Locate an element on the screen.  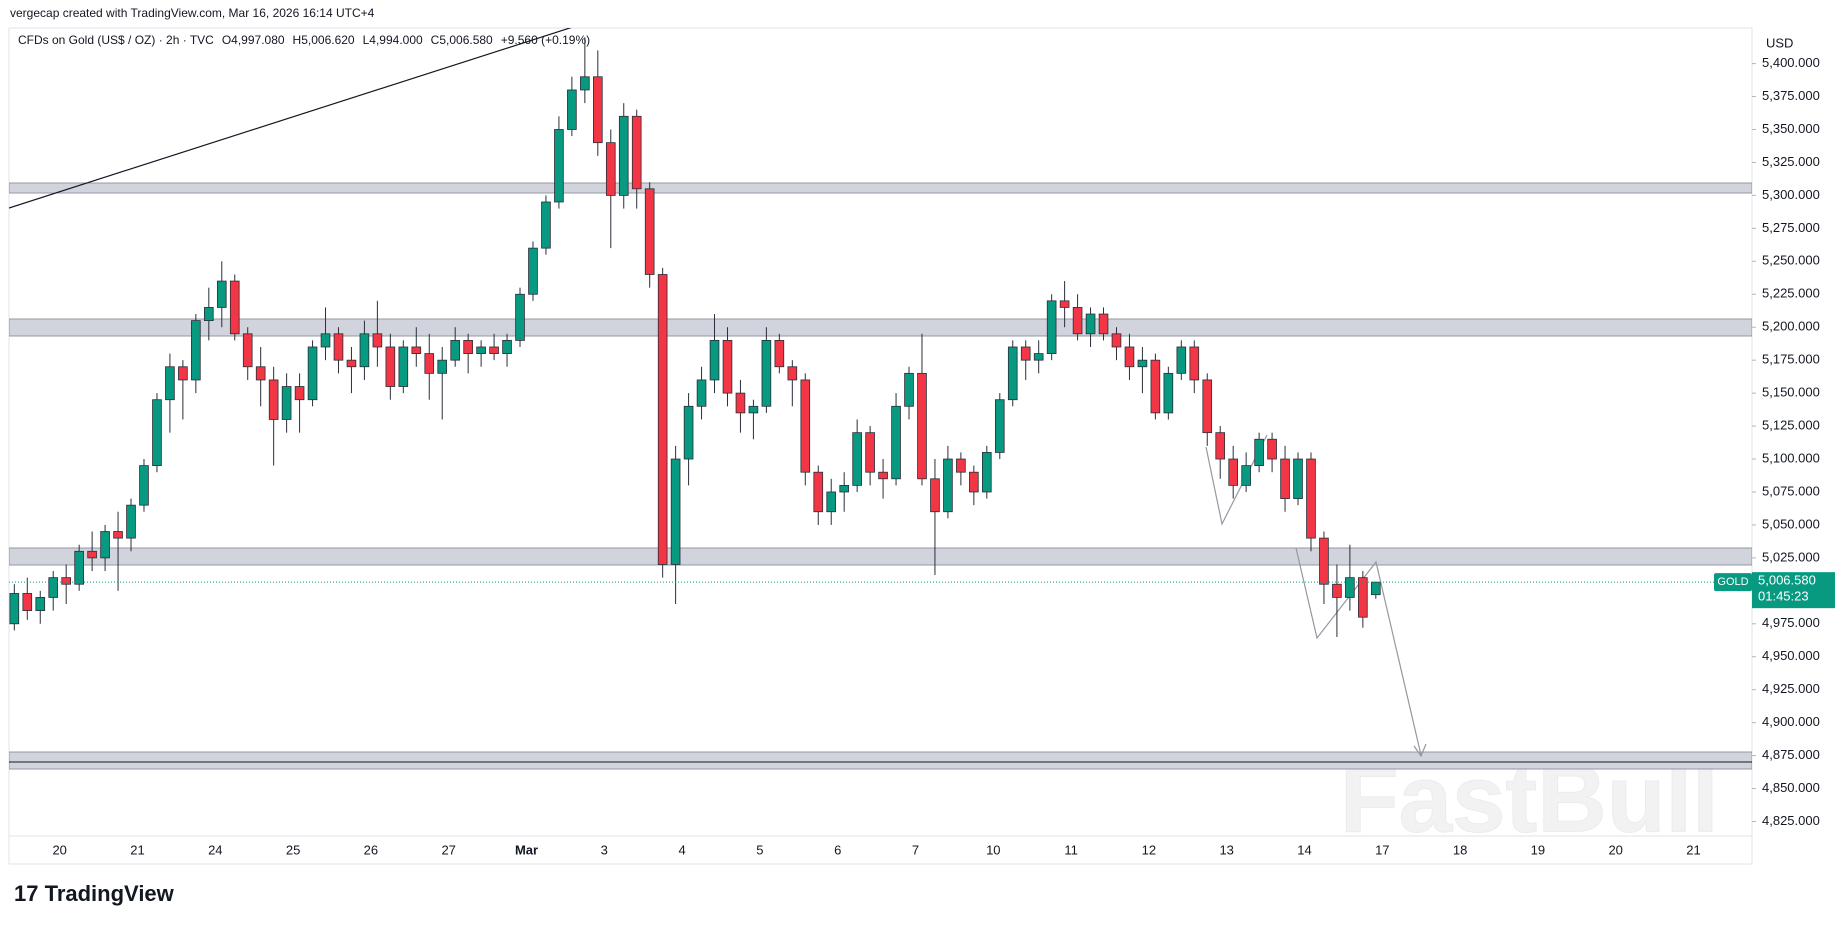
x-tick-label: 7 is located at coordinates (915, 849).